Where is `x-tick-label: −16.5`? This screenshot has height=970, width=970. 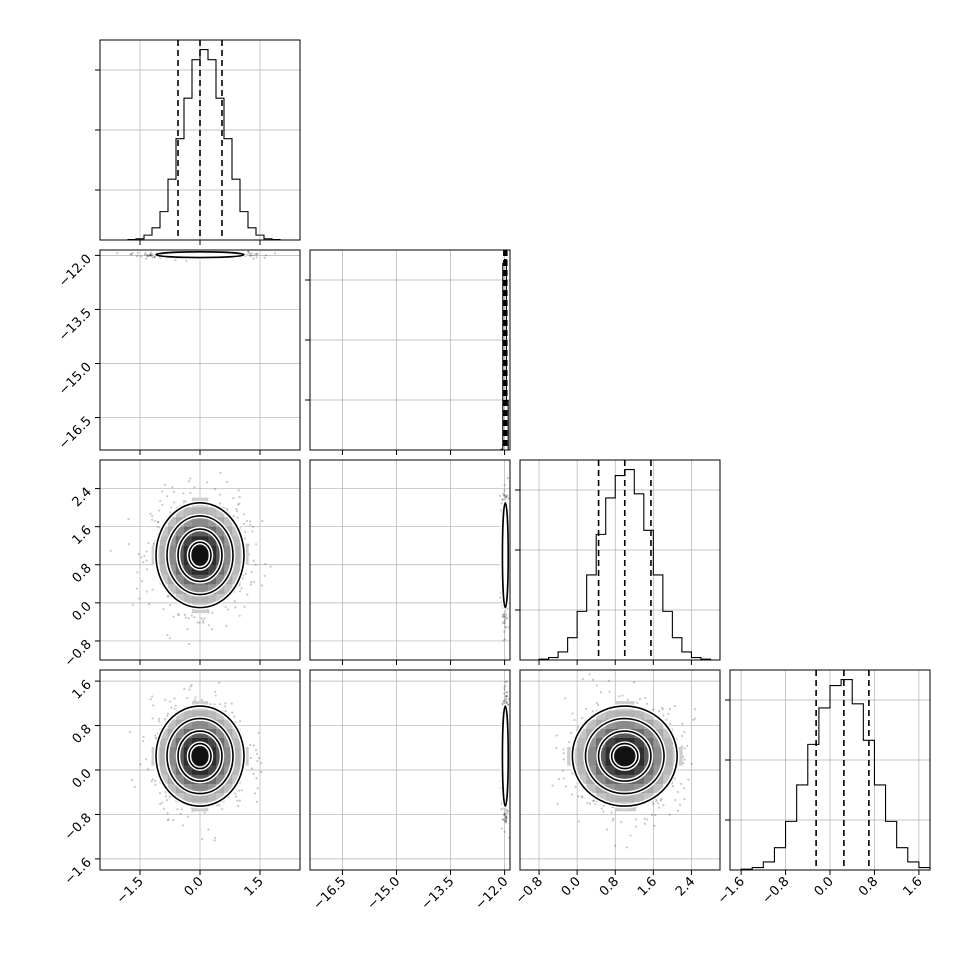
x-tick-label: −16.5 is located at coordinates (329, 893).